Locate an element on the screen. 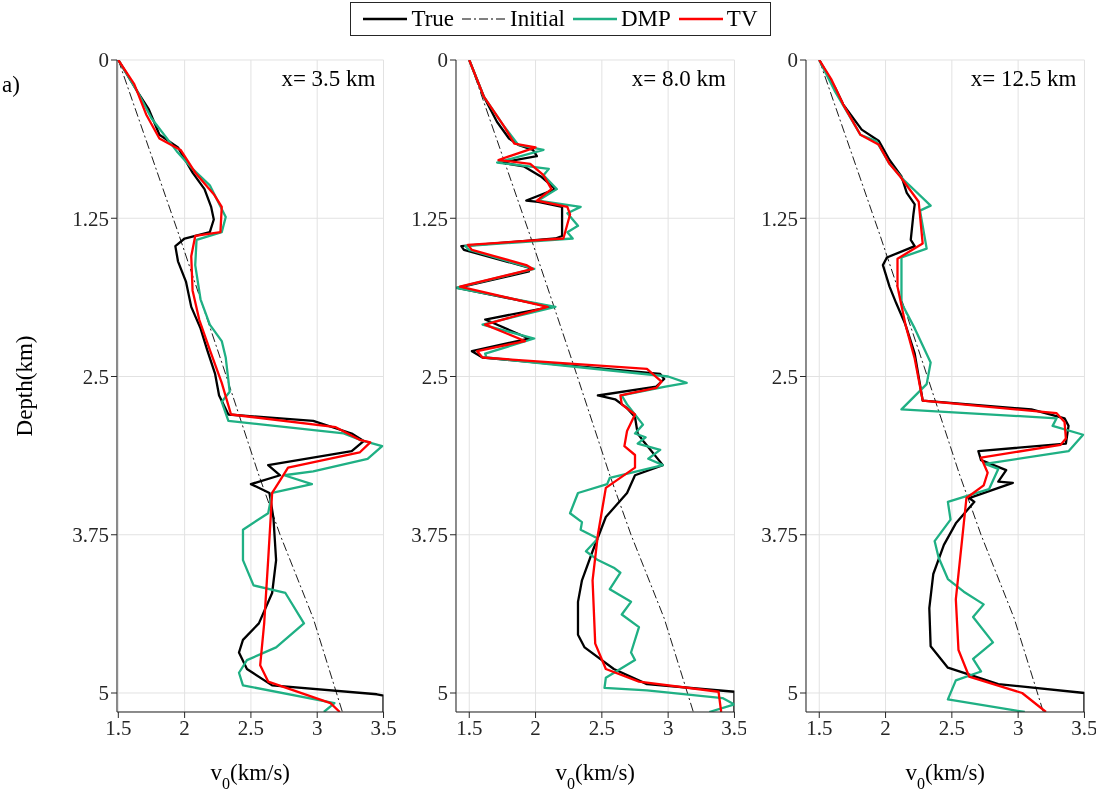  legend-label: DMP is located at coordinates (646, 19).